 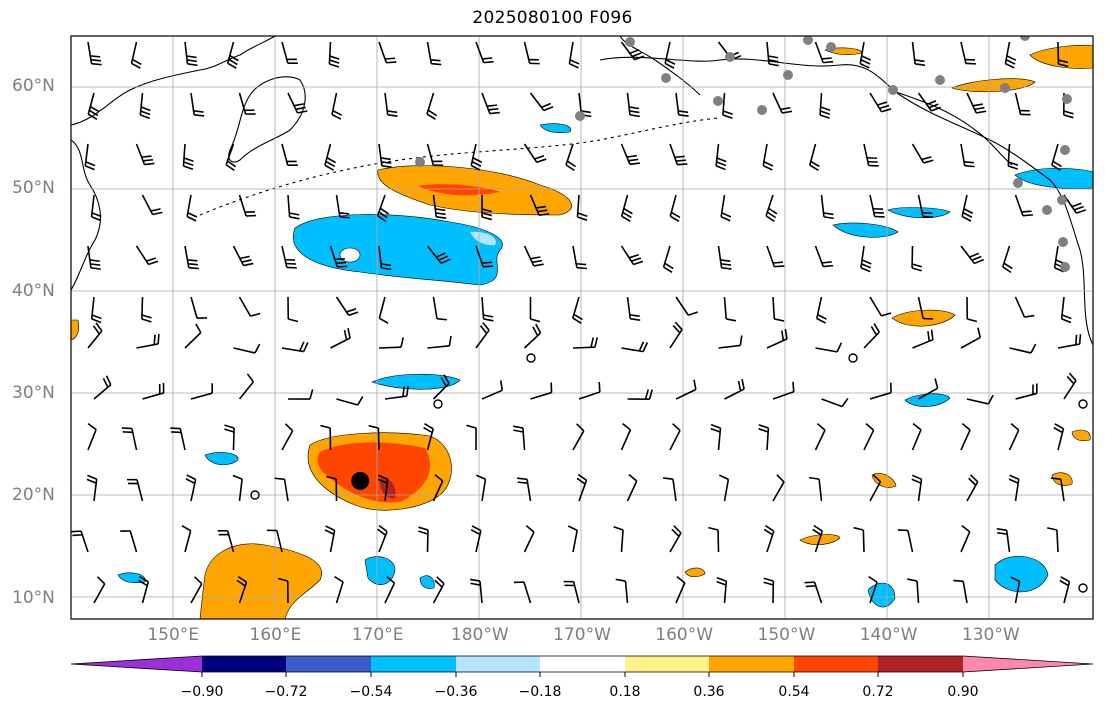 I want to click on colorbar-tick-label: −0.72, so click(x=286, y=692).